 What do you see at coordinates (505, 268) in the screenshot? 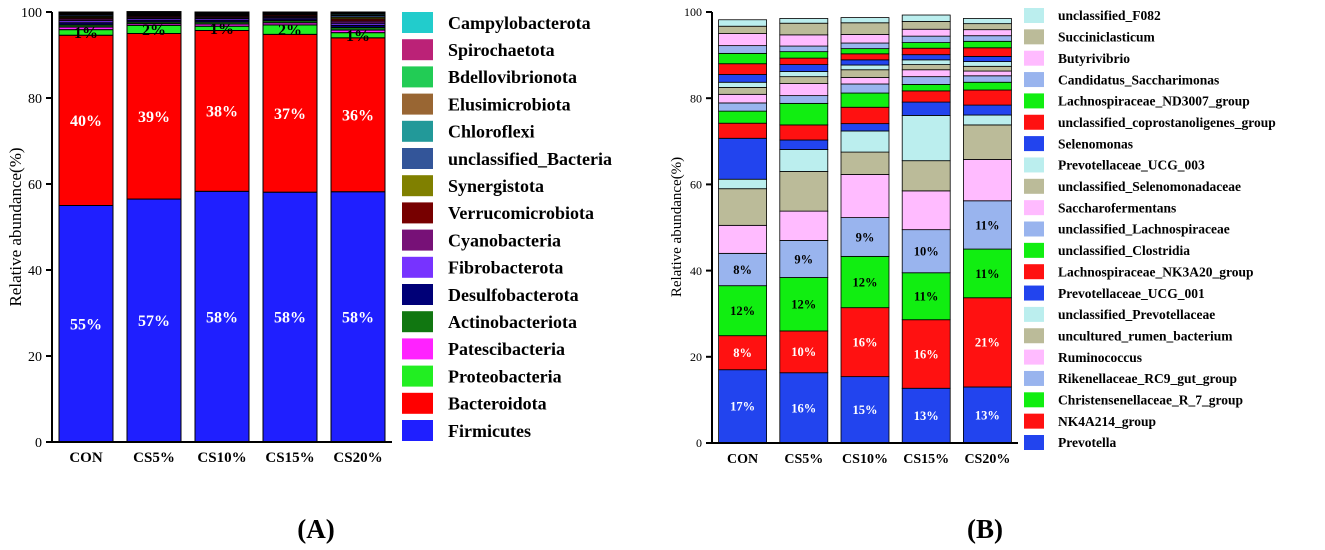
I see `panel-a-legend-label-fibrobacterota: Fibrobacterota` at bounding box center [505, 268].